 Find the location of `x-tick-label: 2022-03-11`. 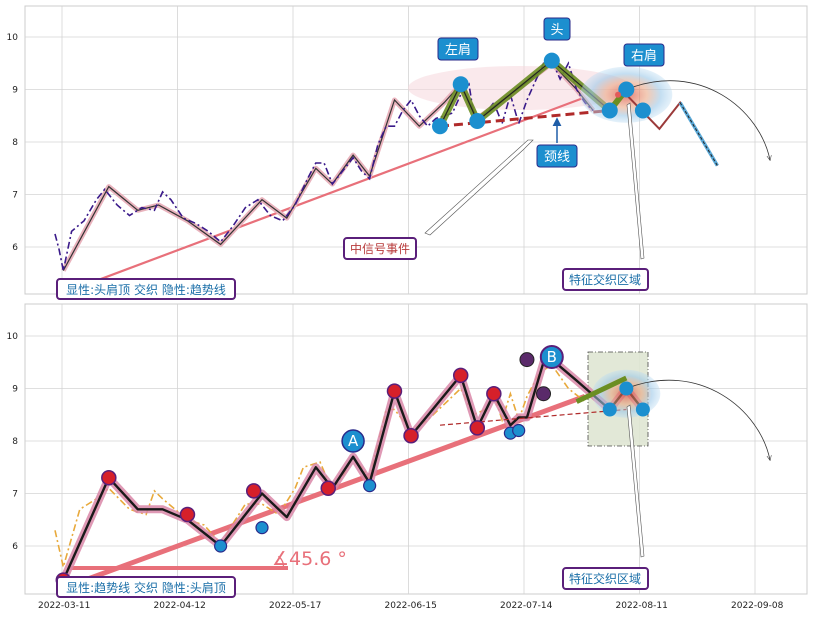

x-tick-label: 2022-03-11 is located at coordinates (64, 606).